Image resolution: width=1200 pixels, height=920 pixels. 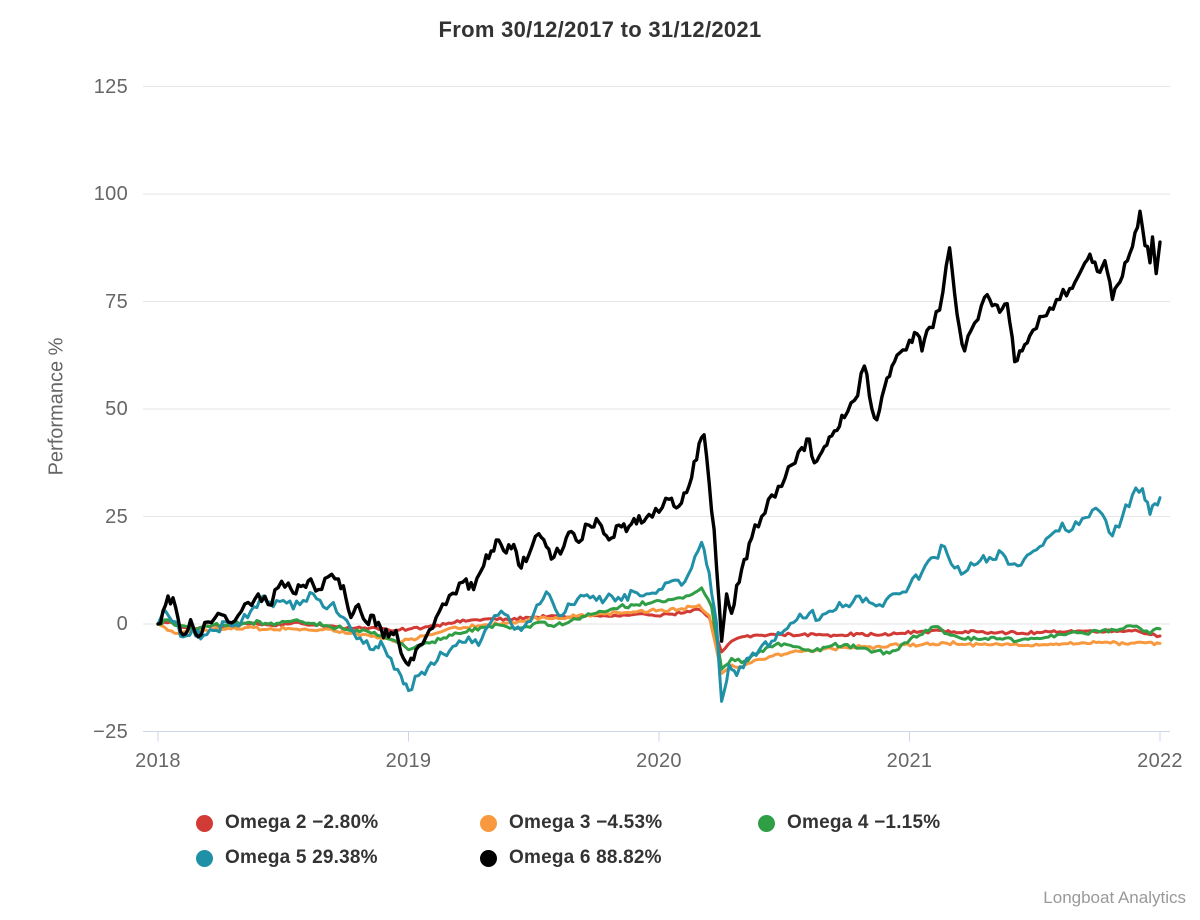 I want to click on legend-item-omega-3: Omega 3 −4.53%, so click(x=619, y=823).